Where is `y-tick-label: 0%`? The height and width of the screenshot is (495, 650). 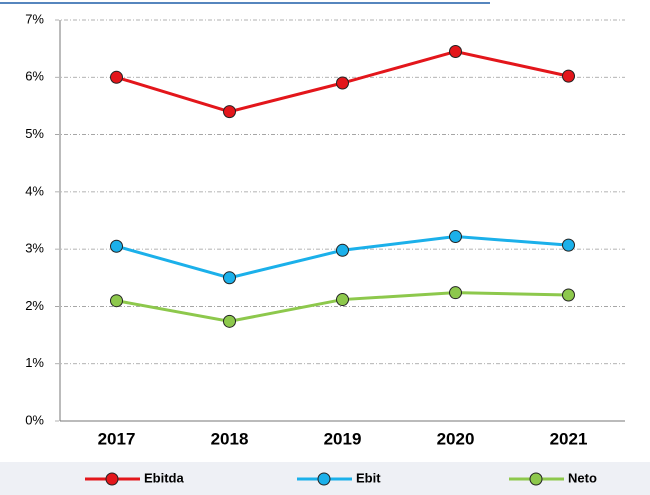
y-tick-label: 0% is located at coordinates (34, 419).